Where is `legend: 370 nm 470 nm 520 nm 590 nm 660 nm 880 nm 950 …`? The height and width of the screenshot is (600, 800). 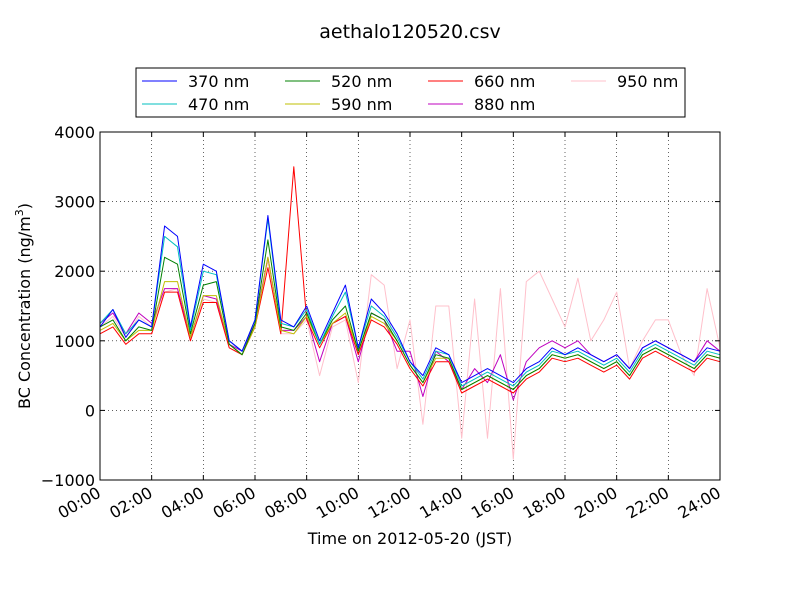 legend: 370 nm 470 nm 520 nm 590 nm 660 nm 880 nm 950 … is located at coordinates (410, 92).